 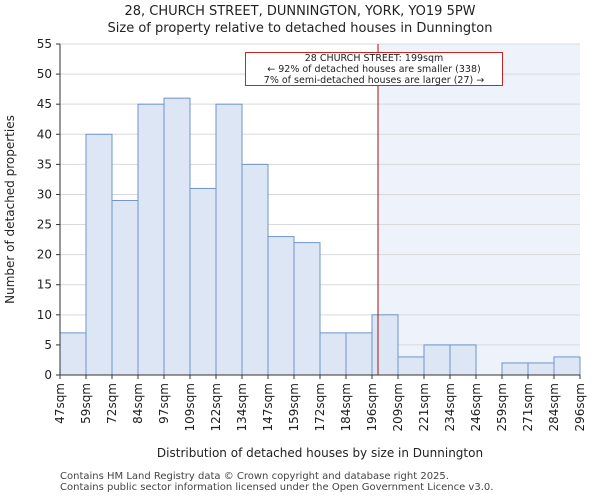 What do you see at coordinates (268, 407) in the screenshot?
I see `x-tick-label-147sqm: 147sqm` at bounding box center [268, 407].